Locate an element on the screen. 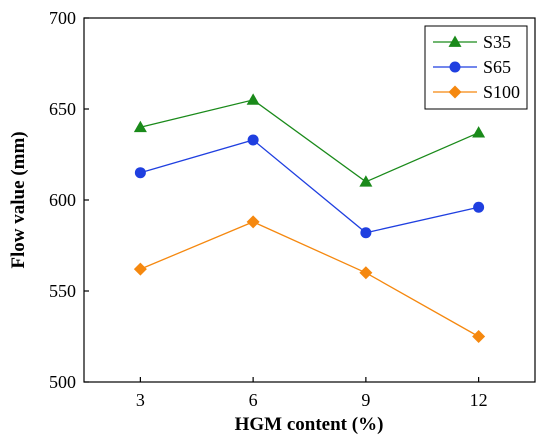 This screenshot has width=550, height=448. y-tick-label: 500 is located at coordinates (62, 382).